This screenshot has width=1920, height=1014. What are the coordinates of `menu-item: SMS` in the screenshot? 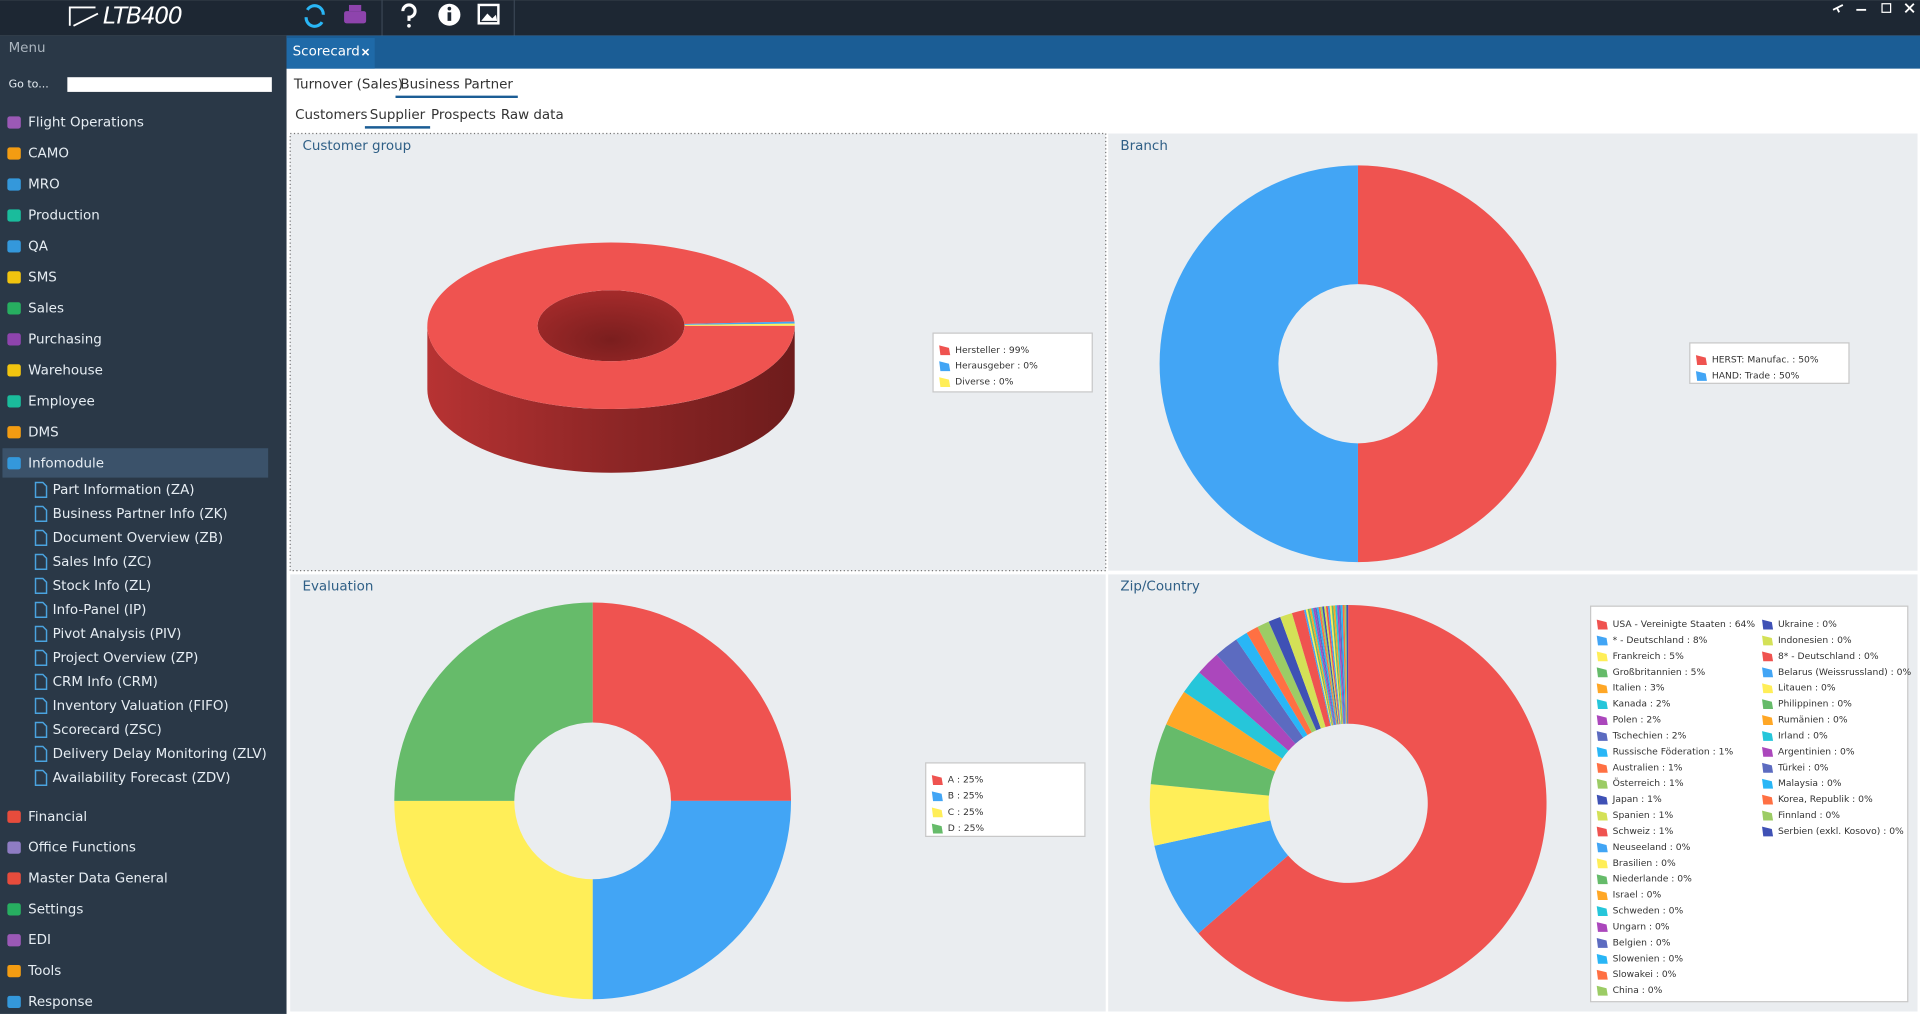 It's located at (42, 277).